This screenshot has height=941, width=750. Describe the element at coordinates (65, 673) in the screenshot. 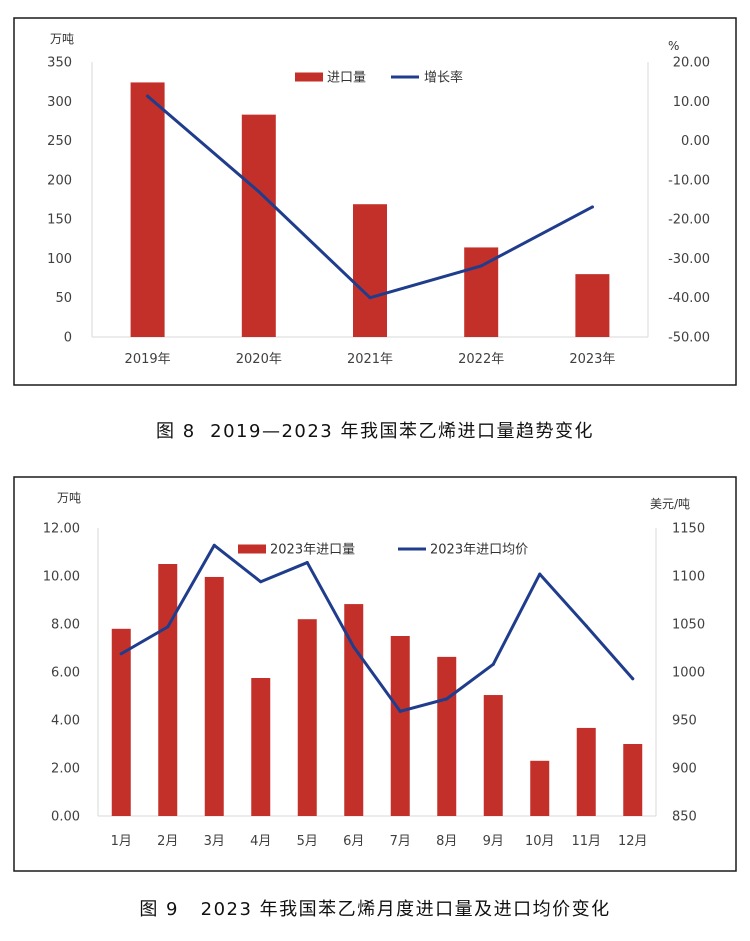

I see `left-axis-tick-label: 6.00` at that location.